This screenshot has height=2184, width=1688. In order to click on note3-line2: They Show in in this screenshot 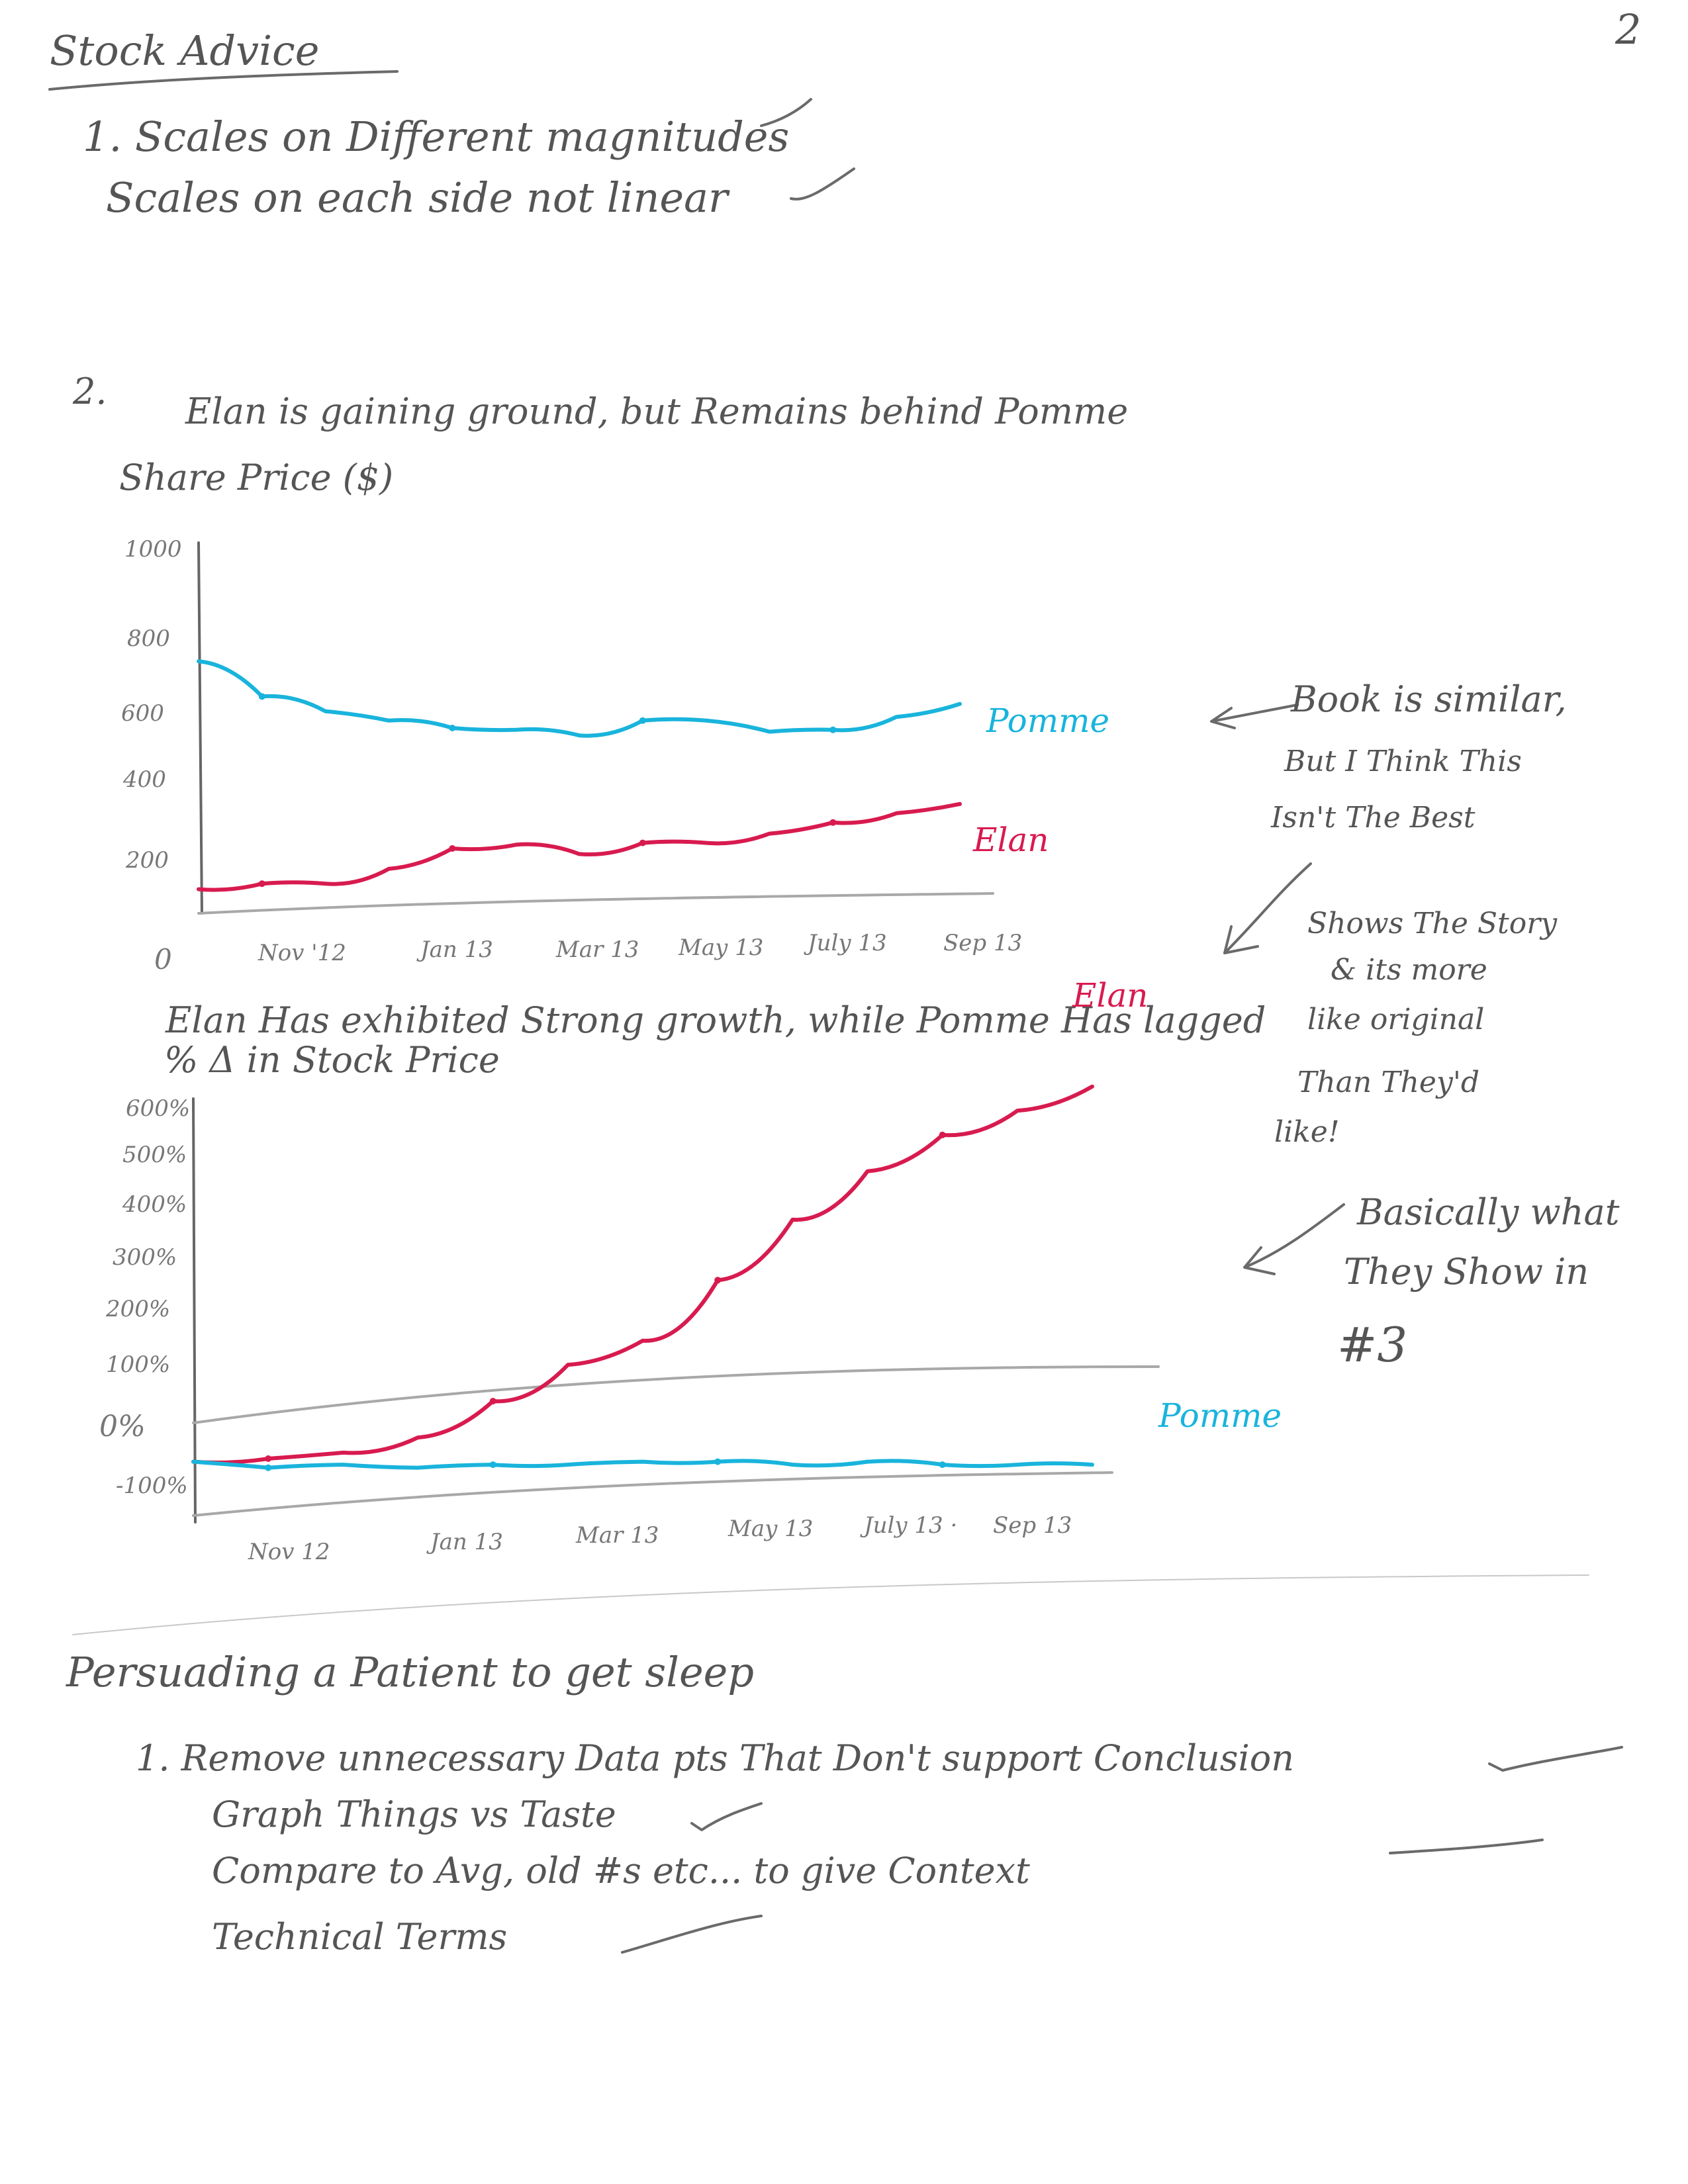, I will do `click(1466, 1272)`.